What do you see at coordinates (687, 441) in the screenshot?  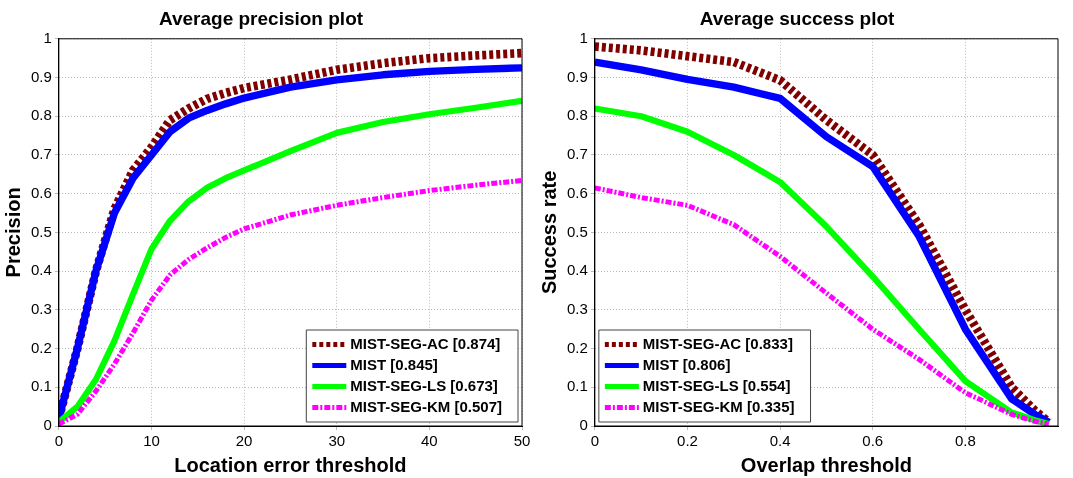 I see `x-tick-label: 0.2` at bounding box center [687, 441].